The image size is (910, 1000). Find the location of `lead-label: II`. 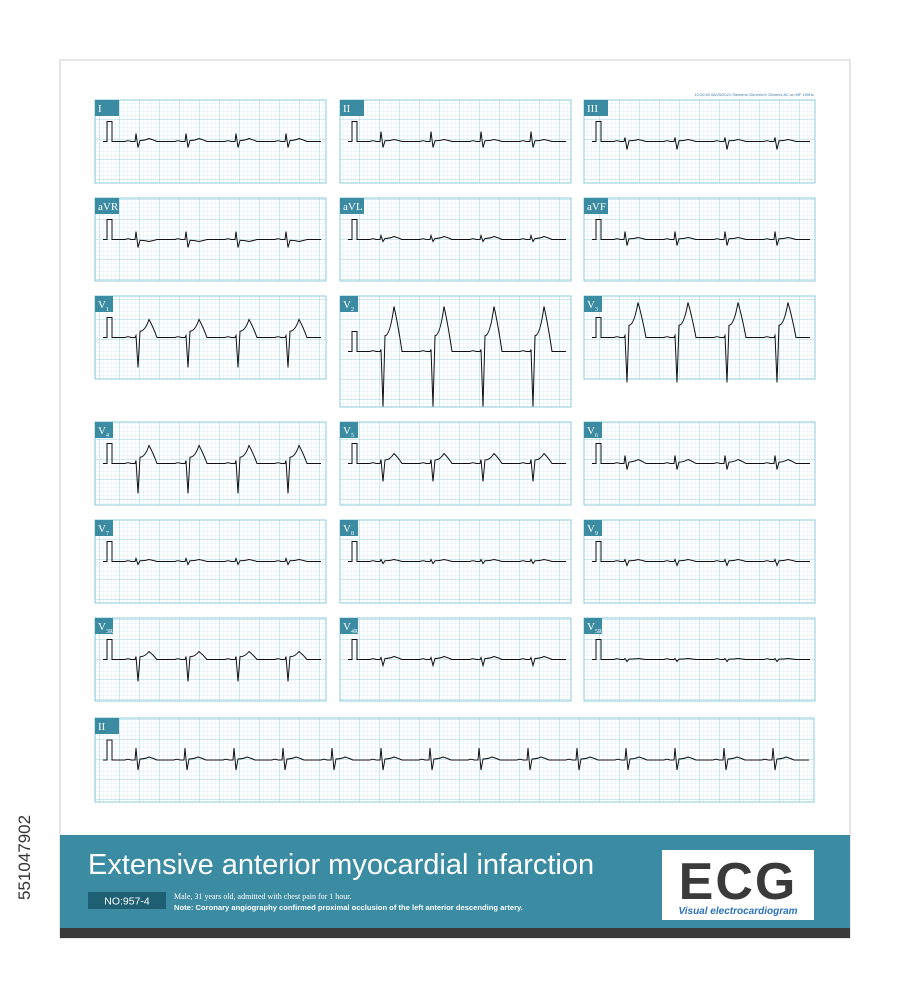

lead-label: II is located at coordinates (102, 727).